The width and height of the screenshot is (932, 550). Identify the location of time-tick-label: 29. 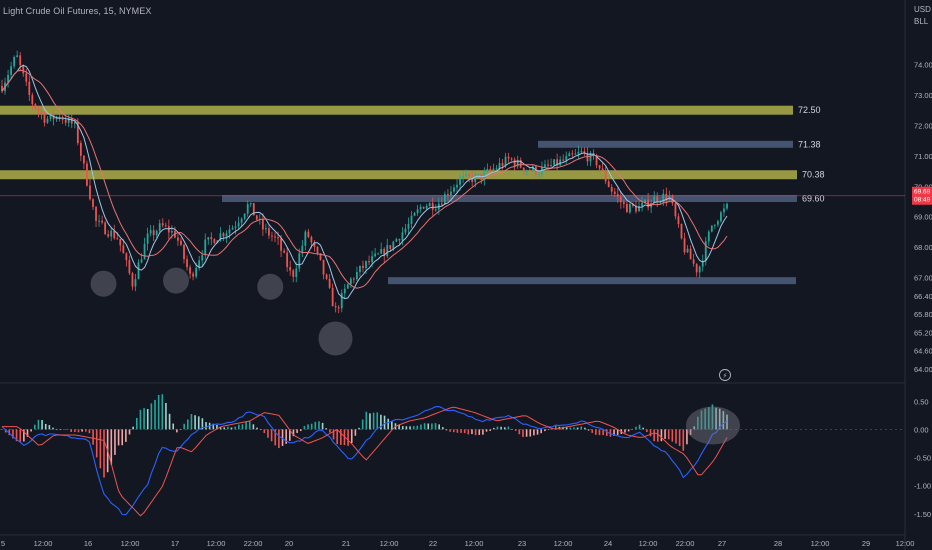
(866, 543).